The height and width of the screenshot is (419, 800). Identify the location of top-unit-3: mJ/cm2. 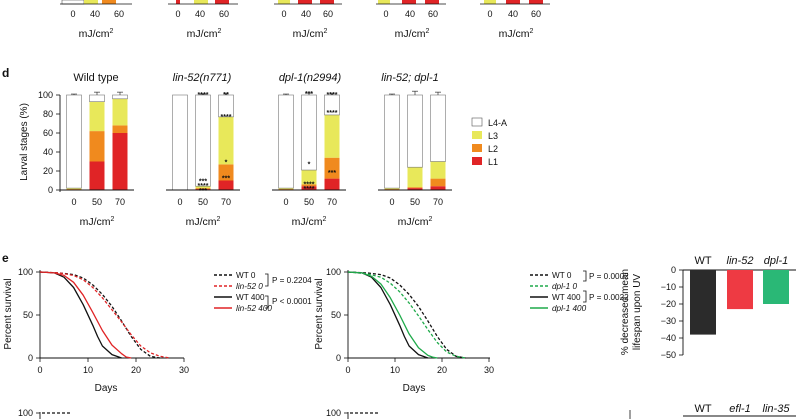
(310, 34).